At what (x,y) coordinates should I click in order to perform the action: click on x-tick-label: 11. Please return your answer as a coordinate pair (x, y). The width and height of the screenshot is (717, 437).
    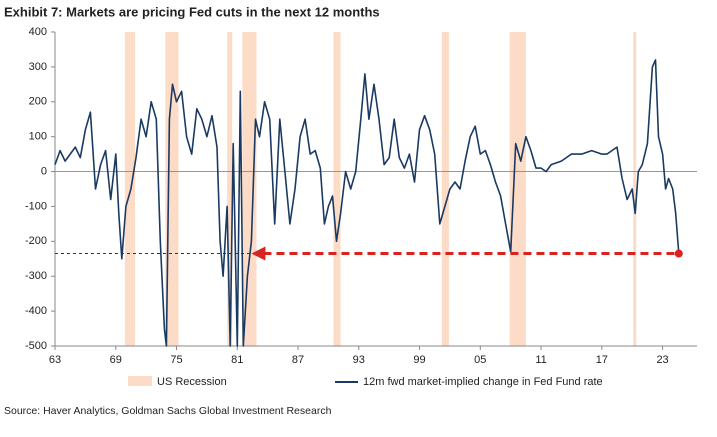
    Looking at the image, I should click on (540, 360).